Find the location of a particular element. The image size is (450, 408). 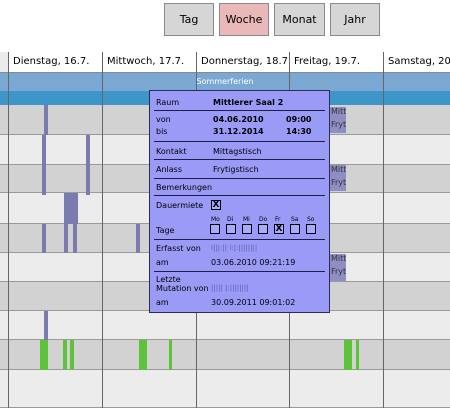

from-label: von is located at coordinates (163, 119).